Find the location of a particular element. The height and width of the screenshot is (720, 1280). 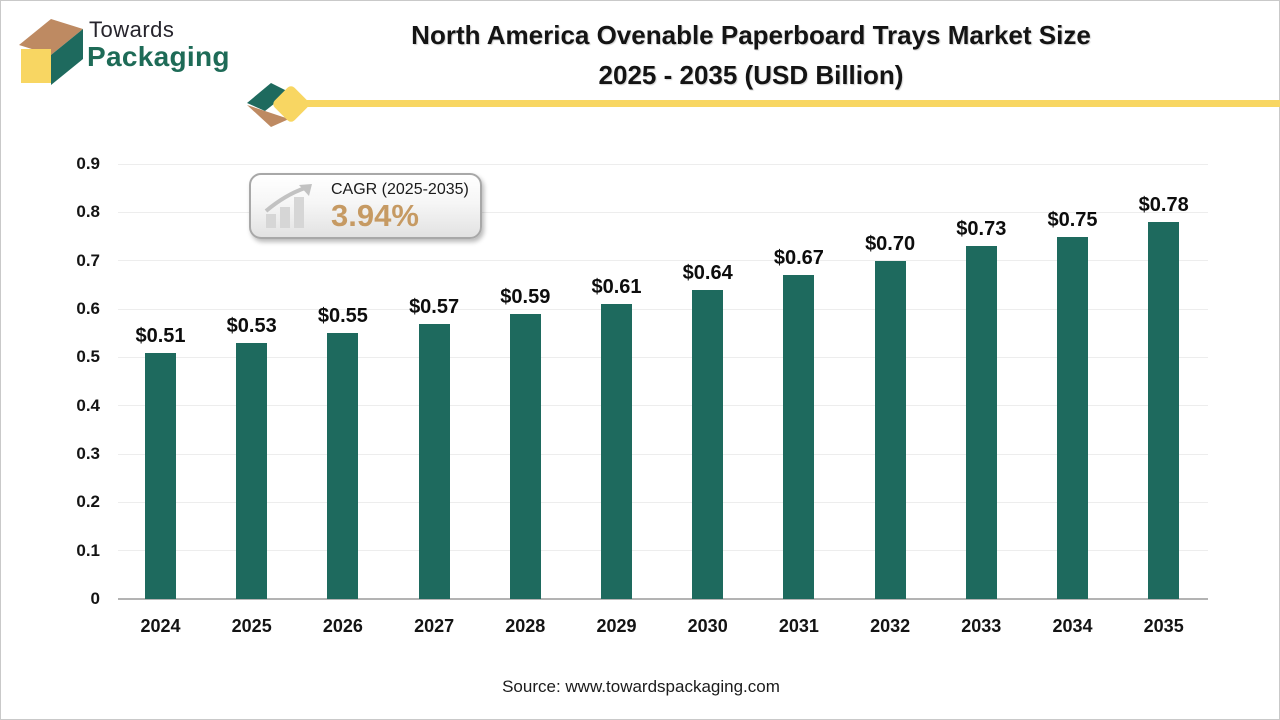

x-axis-tick-label: 2029 is located at coordinates (616, 626).